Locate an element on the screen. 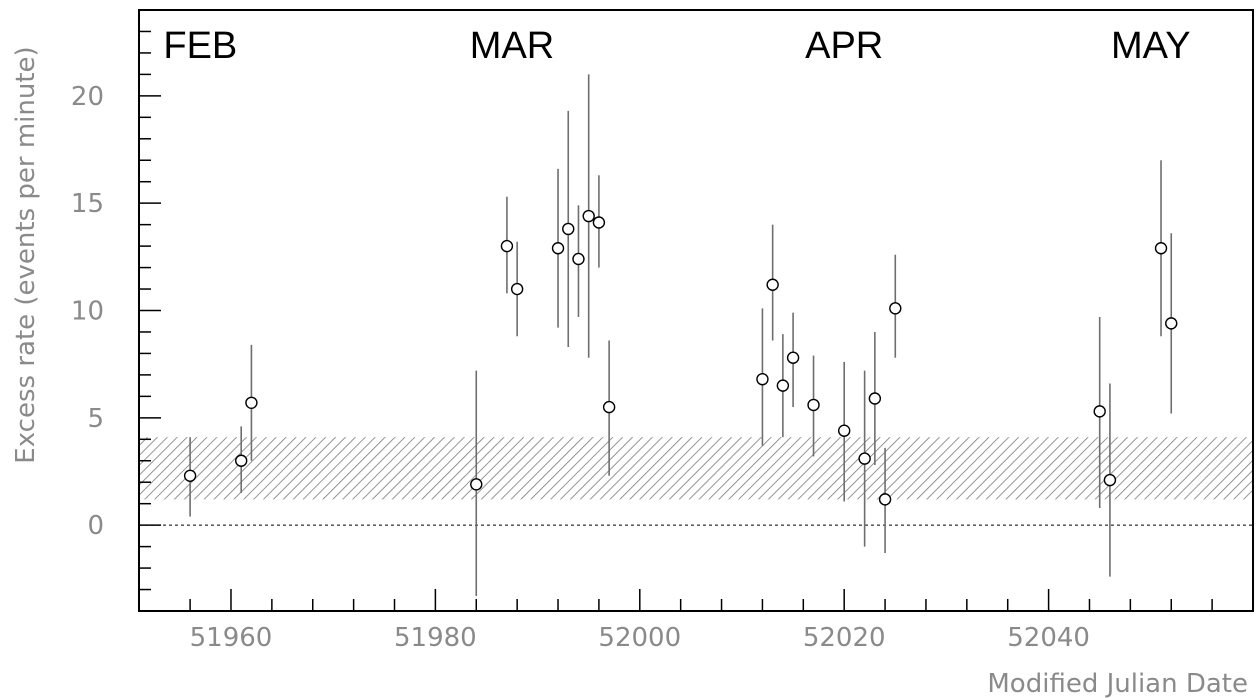 This screenshot has width=1257, height=698. month-label: MAR is located at coordinates (512, 46).